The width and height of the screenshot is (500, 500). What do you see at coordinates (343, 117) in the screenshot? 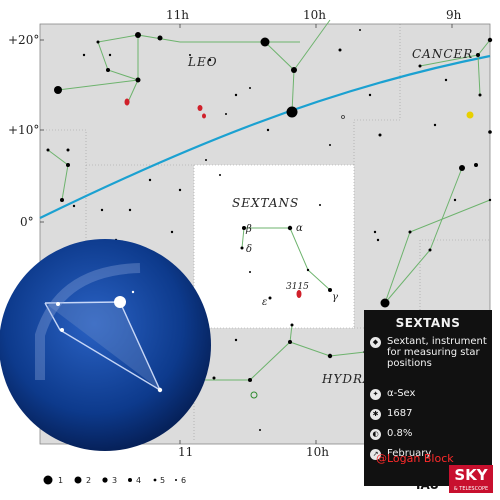
I see `planetary-nebula` at bounding box center [343, 117].